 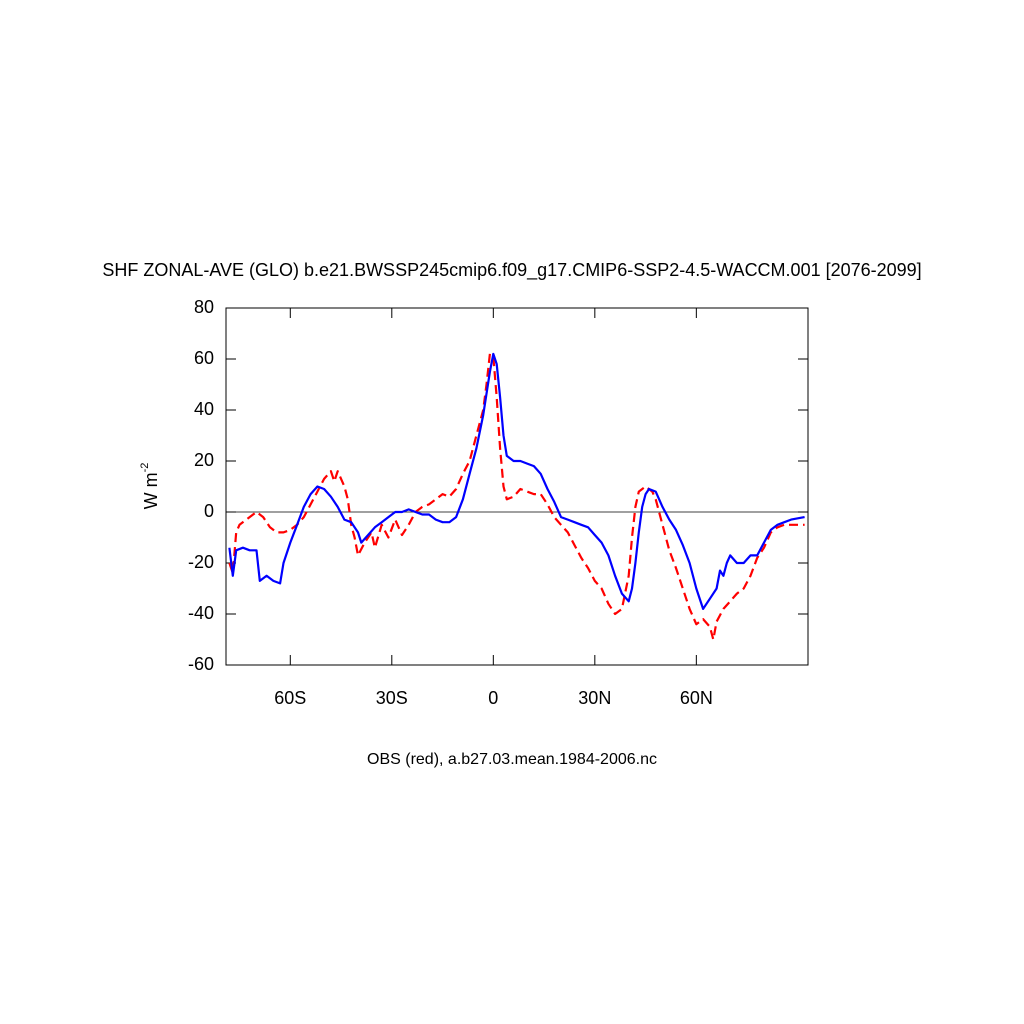 What do you see at coordinates (201, 562) in the screenshot?
I see `y-tick-label: -20` at bounding box center [201, 562].